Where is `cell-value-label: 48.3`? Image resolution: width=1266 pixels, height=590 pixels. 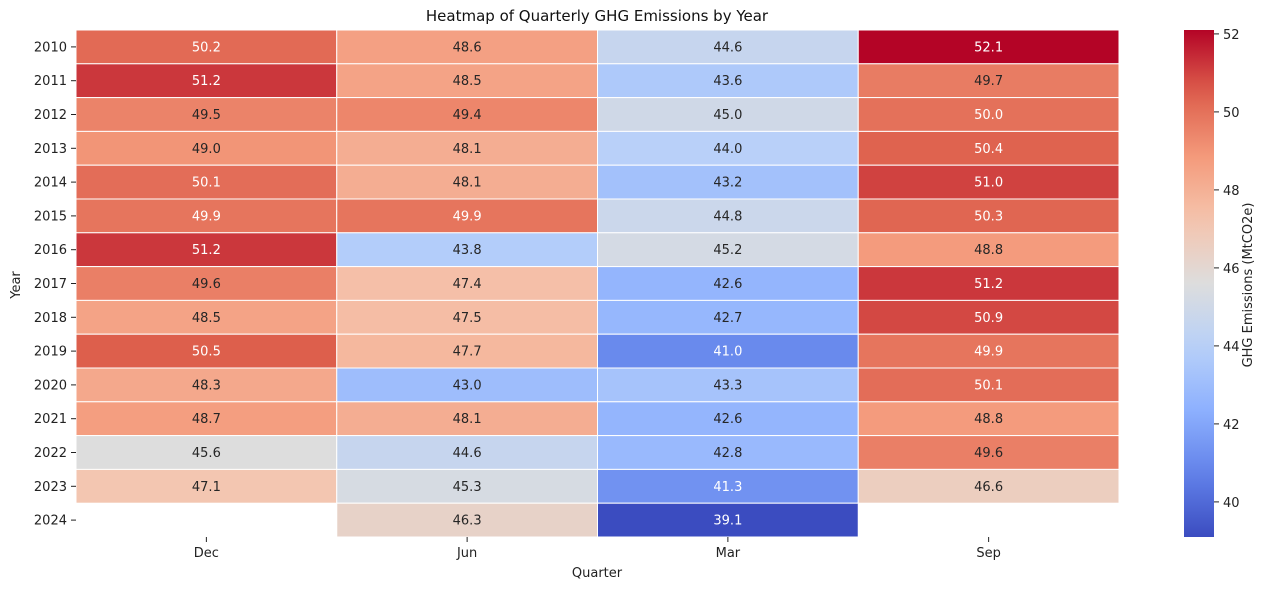
cell-value-label: 48.3 is located at coordinates (206, 385).